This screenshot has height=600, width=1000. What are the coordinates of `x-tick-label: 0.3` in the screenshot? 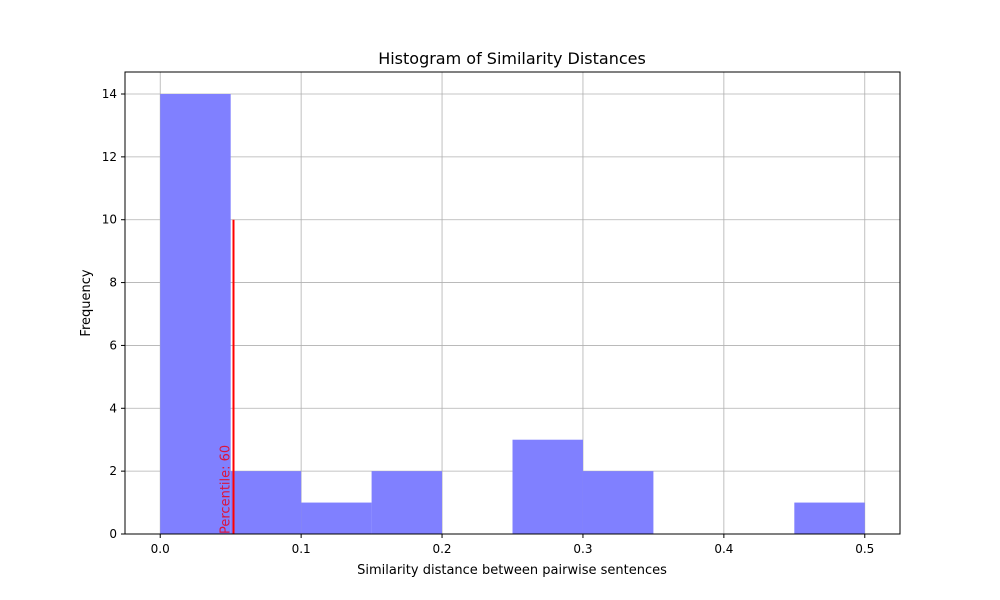 It's located at (582, 549).